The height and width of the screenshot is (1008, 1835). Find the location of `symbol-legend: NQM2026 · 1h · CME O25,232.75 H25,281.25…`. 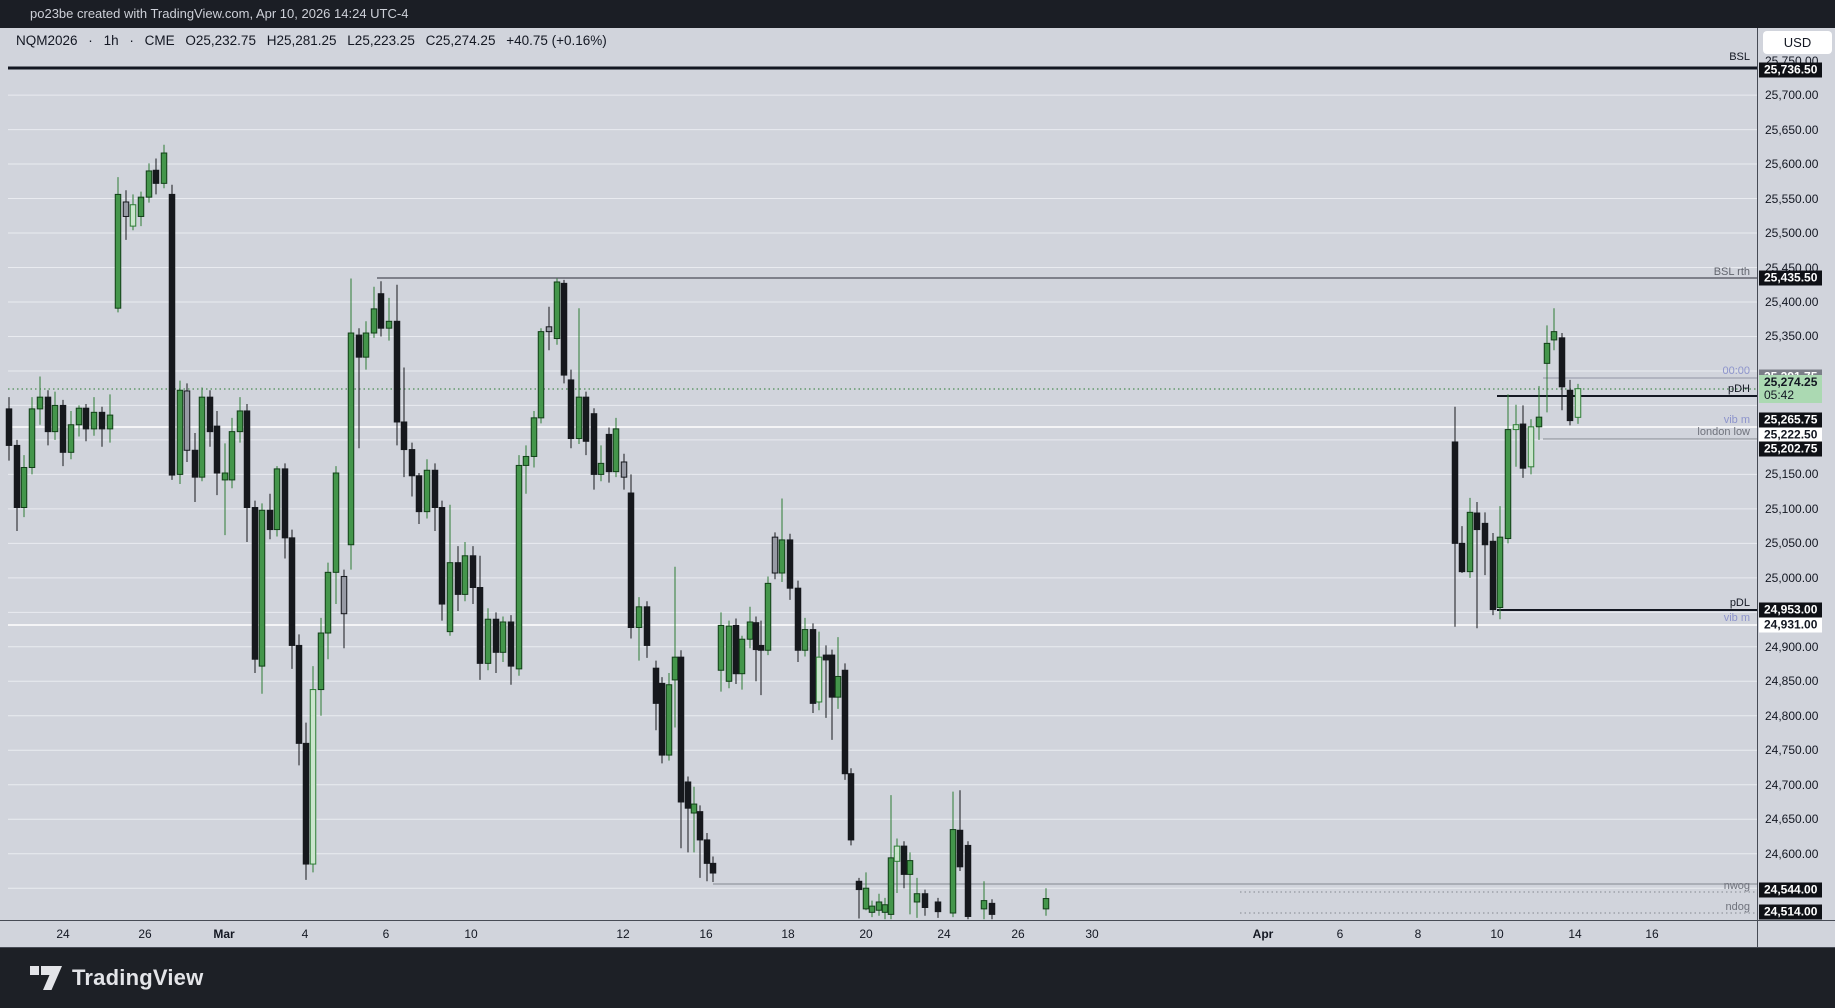

symbol-legend: NQM2026 · 1h · CME O25,232.75 H25,281.25… is located at coordinates (315, 40).